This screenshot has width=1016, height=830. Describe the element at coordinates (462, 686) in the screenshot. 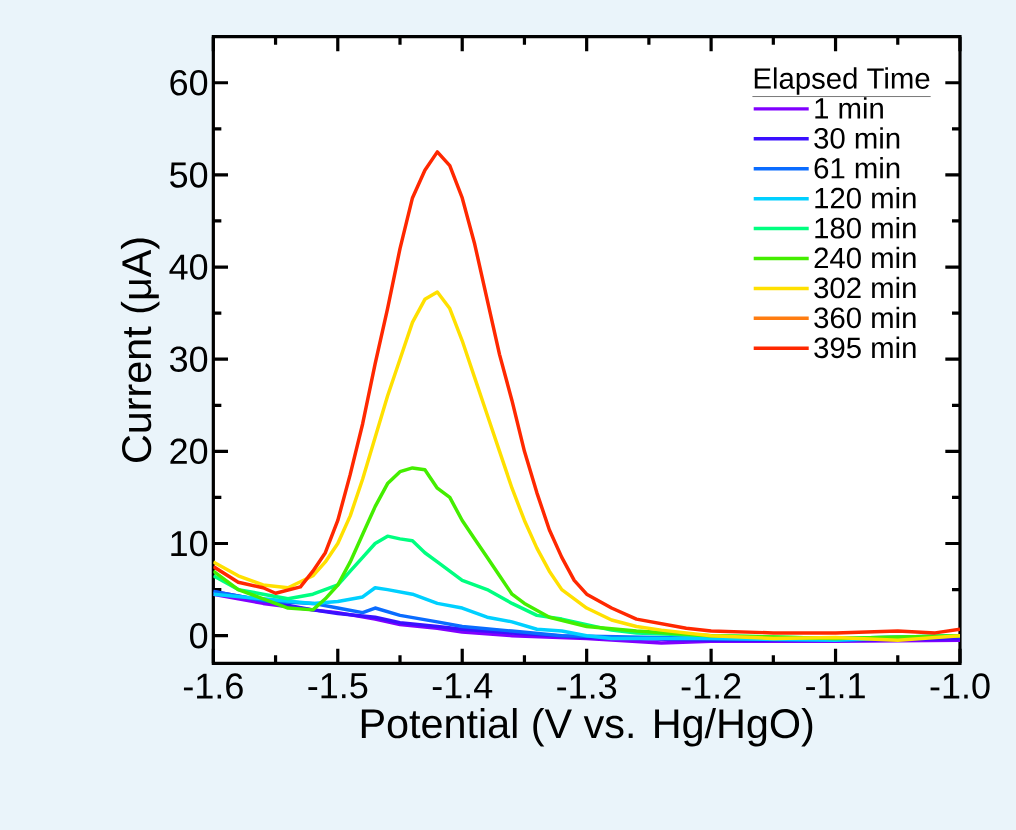

I see `x-tick-label: -1.4` at that location.